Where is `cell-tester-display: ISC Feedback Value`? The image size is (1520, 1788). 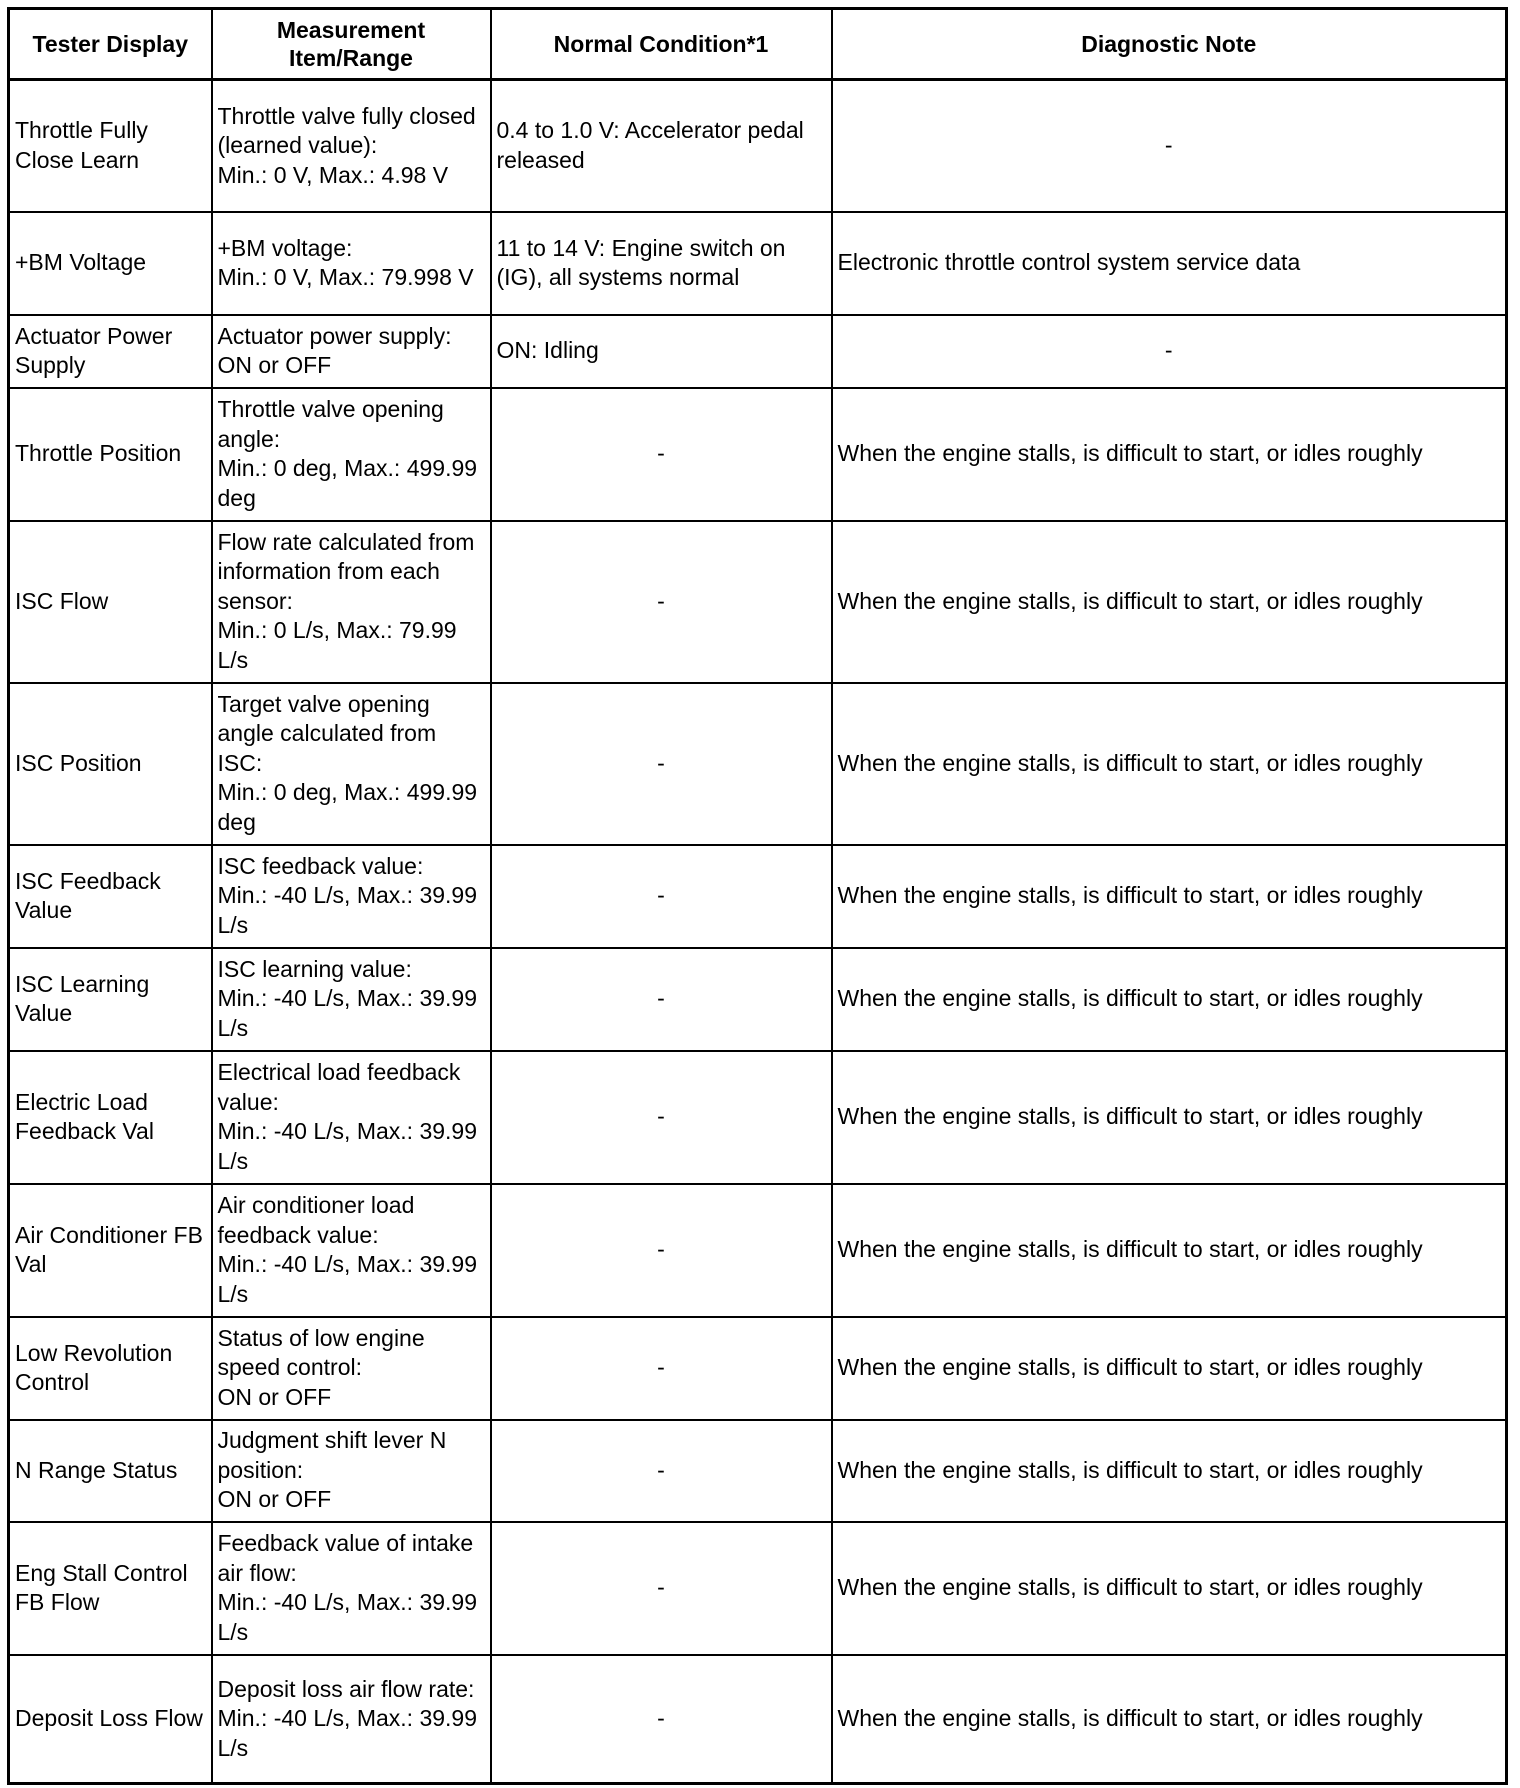 cell-tester-display: ISC Feedback Value is located at coordinates (110, 896).